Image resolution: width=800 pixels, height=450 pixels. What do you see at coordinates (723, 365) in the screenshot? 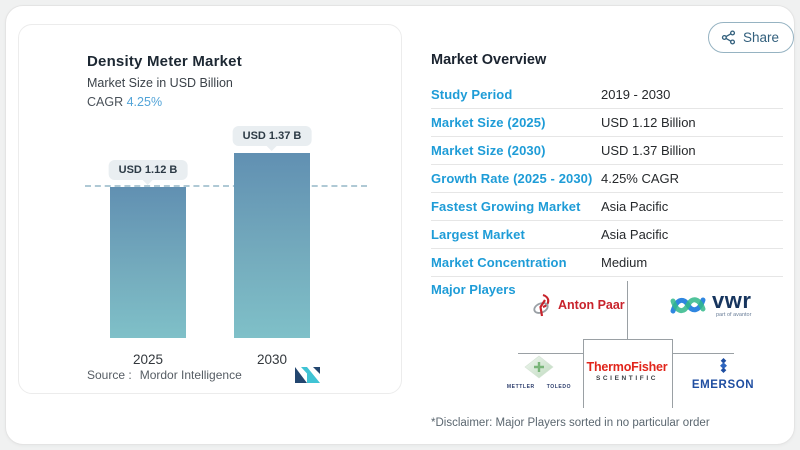
I see `emerson-icon` at bounding box center [723, 365].